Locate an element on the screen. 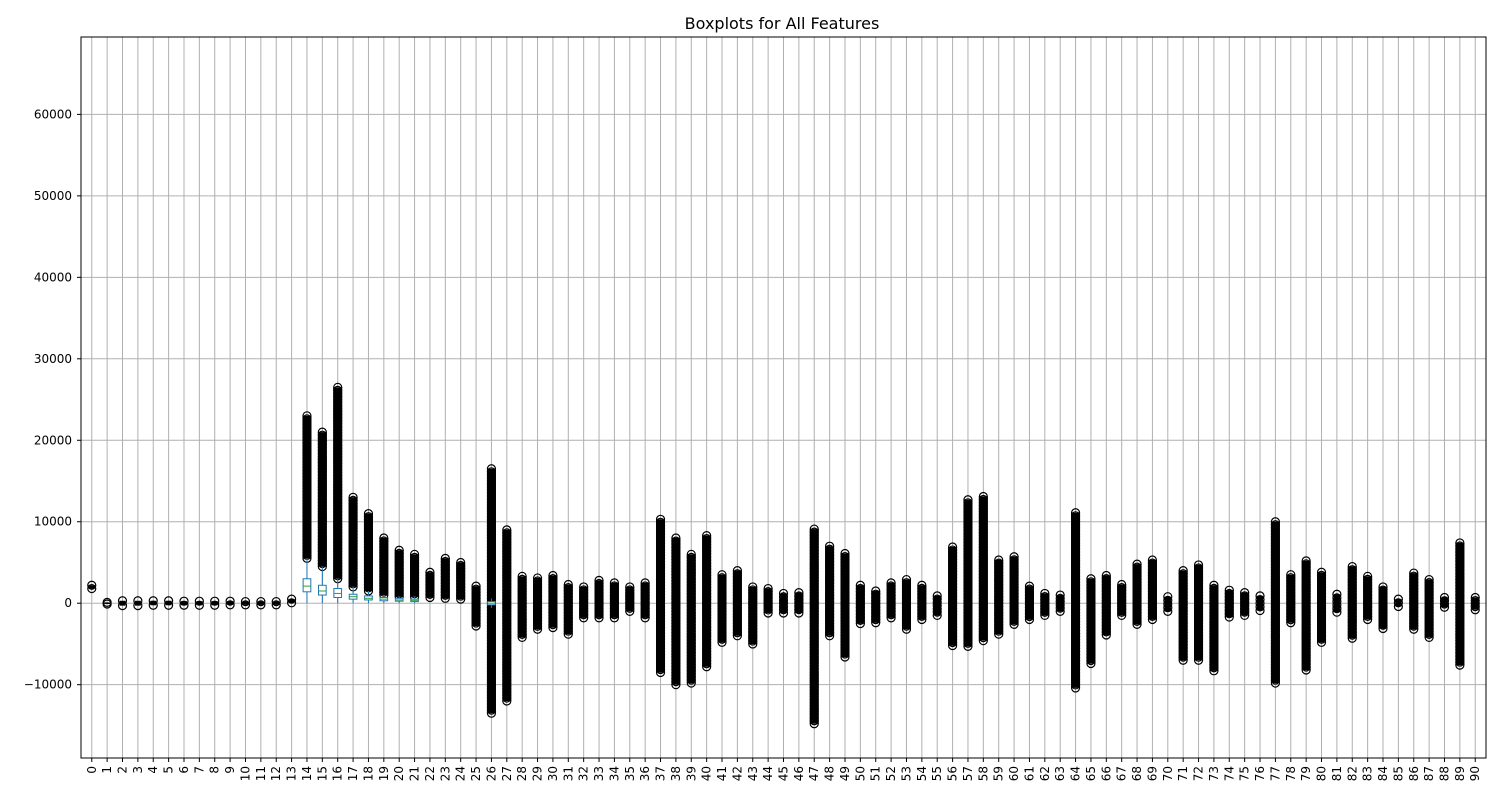  x-tick-label: 42 is located at coordinates (737, 773).